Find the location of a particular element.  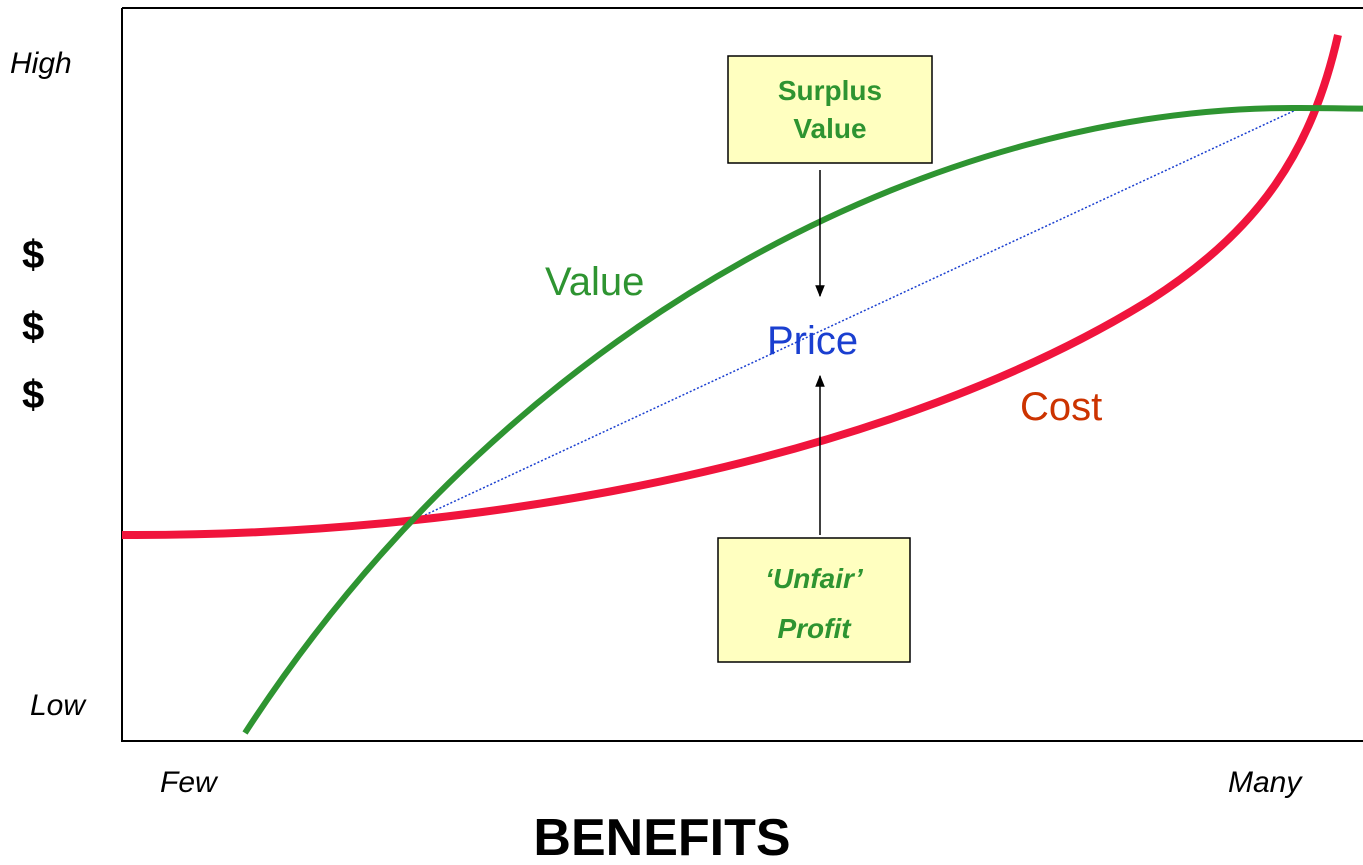

y-high: High is located at coordinates (41, 63).